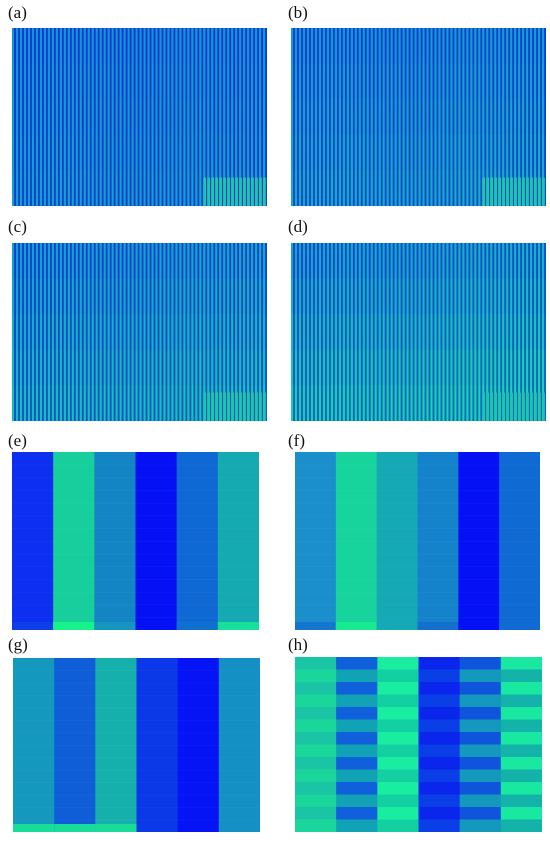  I want to click on column-base, so click(479, 626).